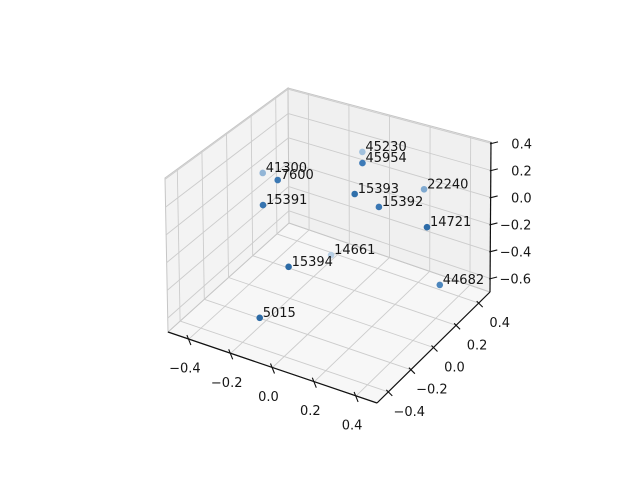  Describe the element at coordinates (454, 368) in the screenshot. I see `y-tick-label: 0.0` at that location.